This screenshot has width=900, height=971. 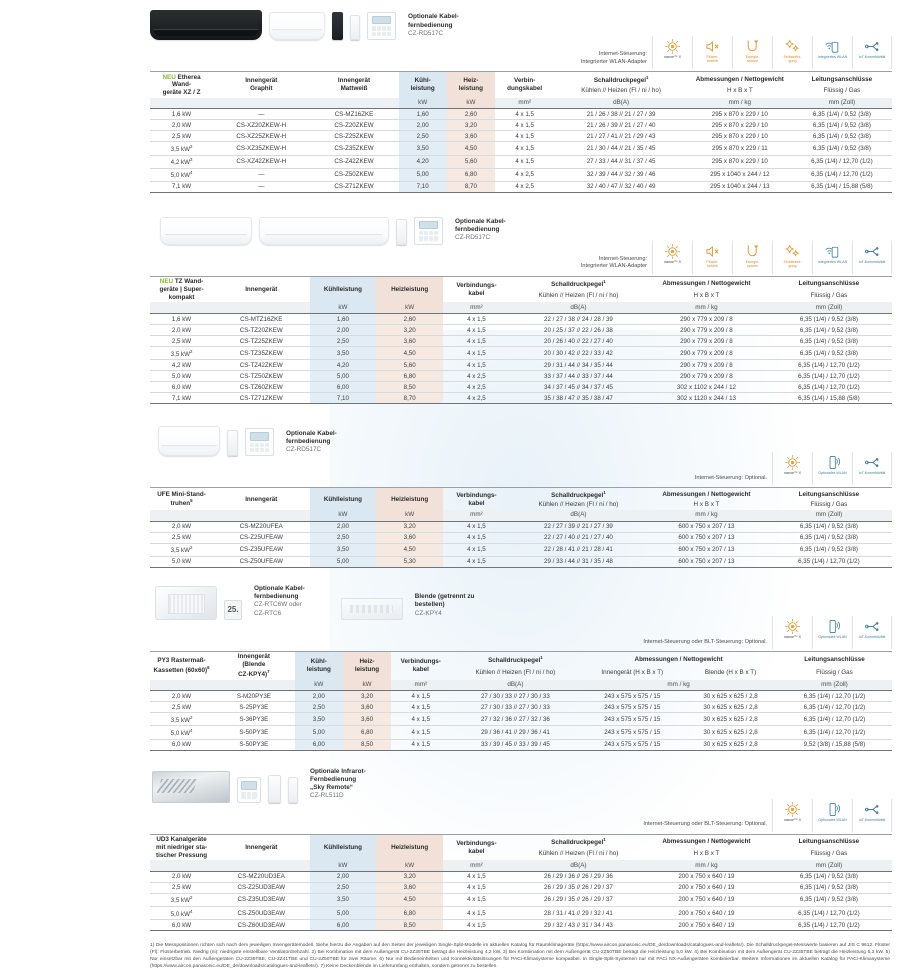 What do you see at coordinates (410, 562) in the screenshot?
I see `cell-heating-capacity: 5,30` at bounding box center [410, 562].